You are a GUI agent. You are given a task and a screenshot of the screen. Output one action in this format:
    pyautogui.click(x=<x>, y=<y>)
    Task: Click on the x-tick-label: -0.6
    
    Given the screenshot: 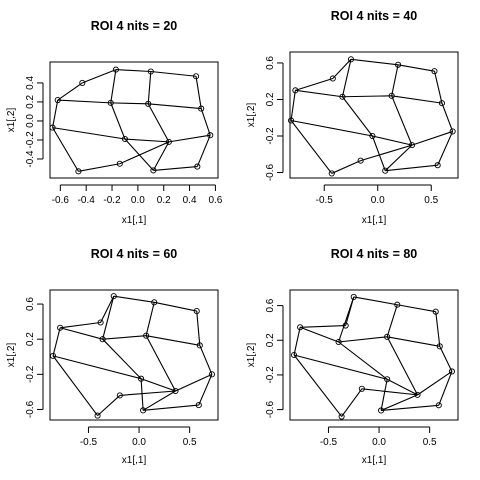 What is the action you would take?
    pyautogui.click(x=61, y=200)
    